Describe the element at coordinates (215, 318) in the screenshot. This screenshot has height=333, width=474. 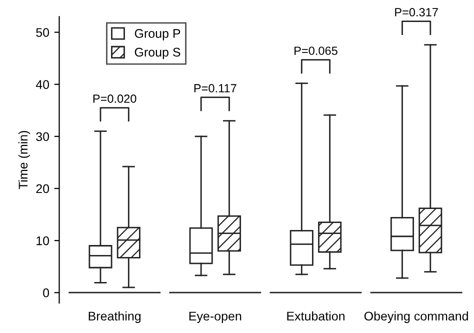
I see `x-tick-label: Eye-open` at that location.